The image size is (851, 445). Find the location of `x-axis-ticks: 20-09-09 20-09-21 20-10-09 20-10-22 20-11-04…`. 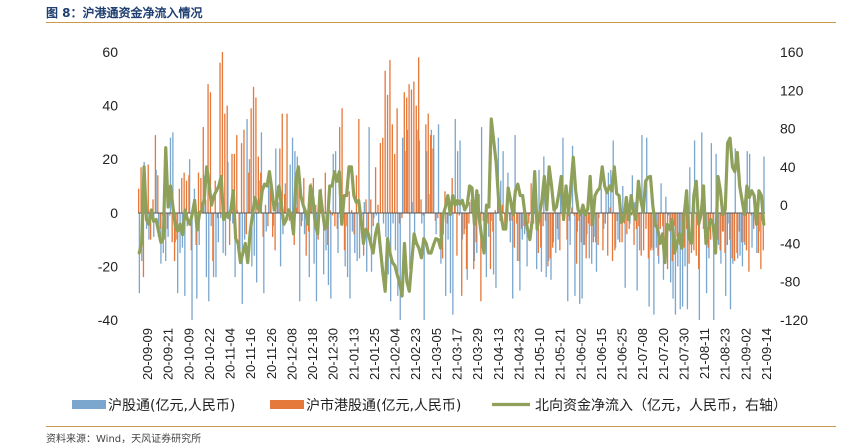

x-axis-ticks: 20-09-09 20-09-21 20-10-09 20-10-22 20-11-04… is located at coordinates (457, 354).